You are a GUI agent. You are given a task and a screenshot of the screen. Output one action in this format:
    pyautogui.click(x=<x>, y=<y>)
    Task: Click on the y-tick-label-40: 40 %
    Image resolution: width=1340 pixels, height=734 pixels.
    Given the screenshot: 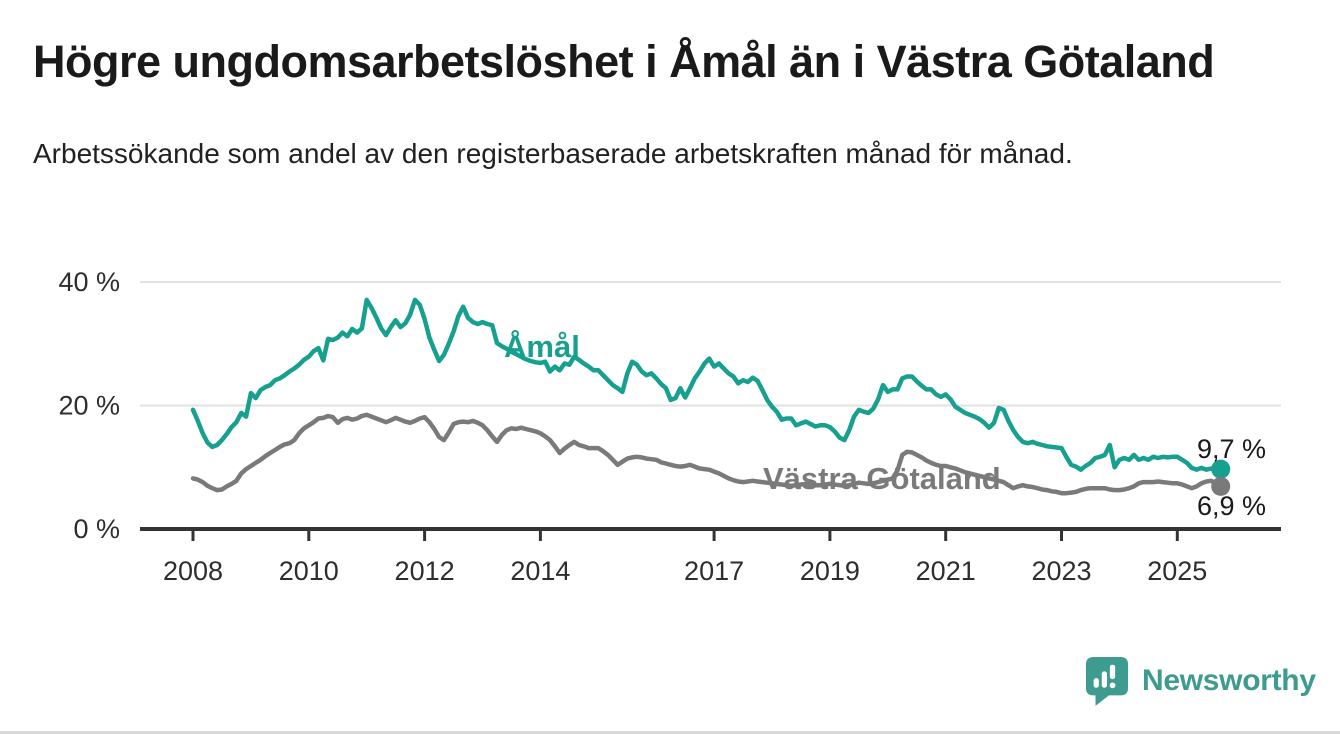 What is the action you would take?
    pyautogui.click(x=89, y=282)
    